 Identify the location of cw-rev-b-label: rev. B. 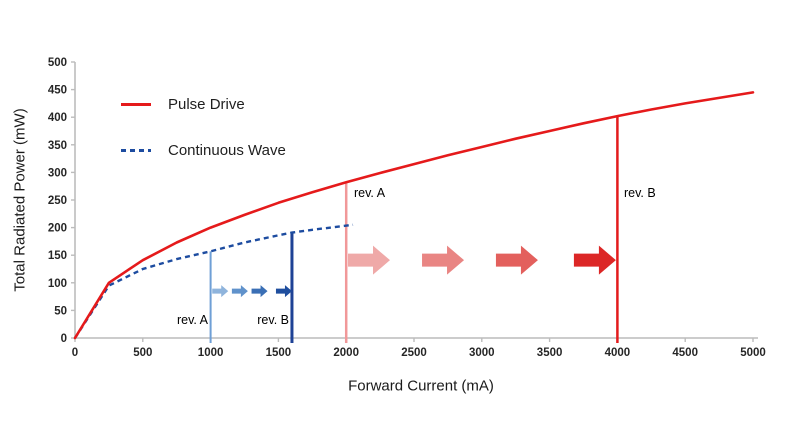
(273, 320).